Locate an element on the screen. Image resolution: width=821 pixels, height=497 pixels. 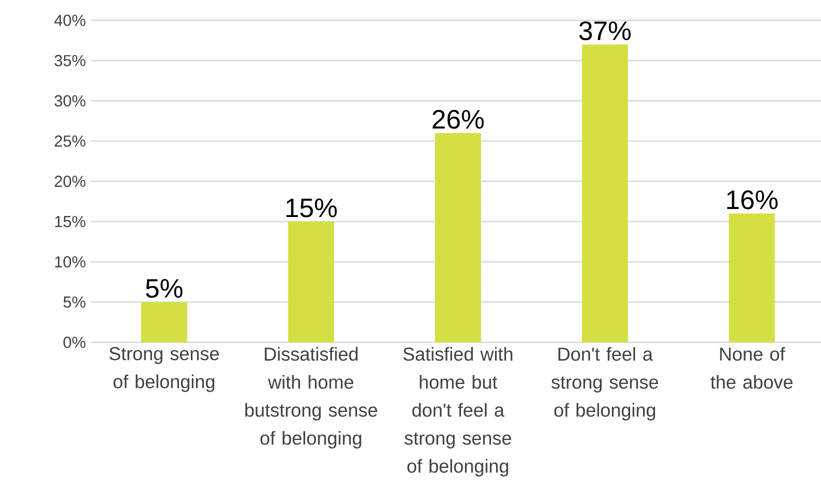
x-tick-label: Don't feel a strong sense of belonging is located at coordinates (605, 383).